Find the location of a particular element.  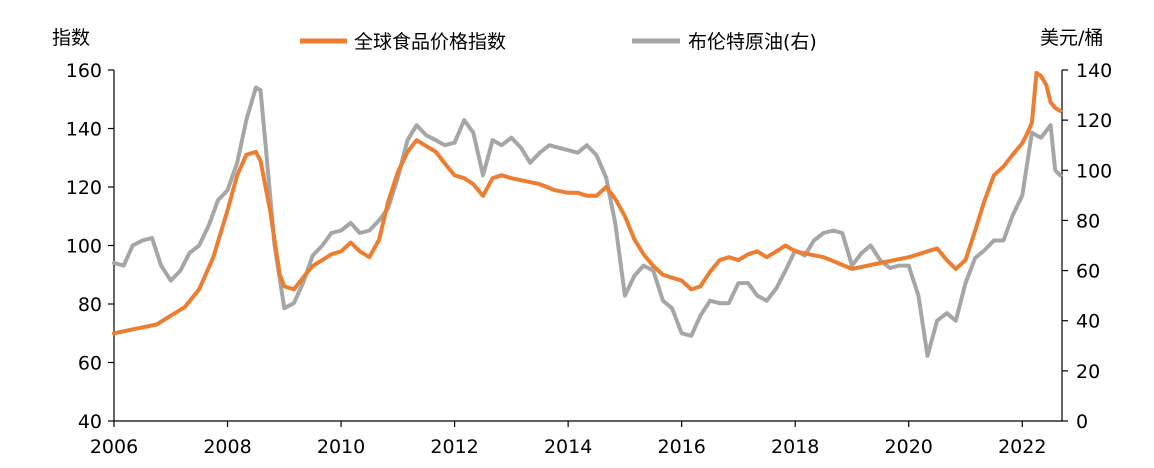

left-tick-label: 40 is located at coordinates (90, 422).